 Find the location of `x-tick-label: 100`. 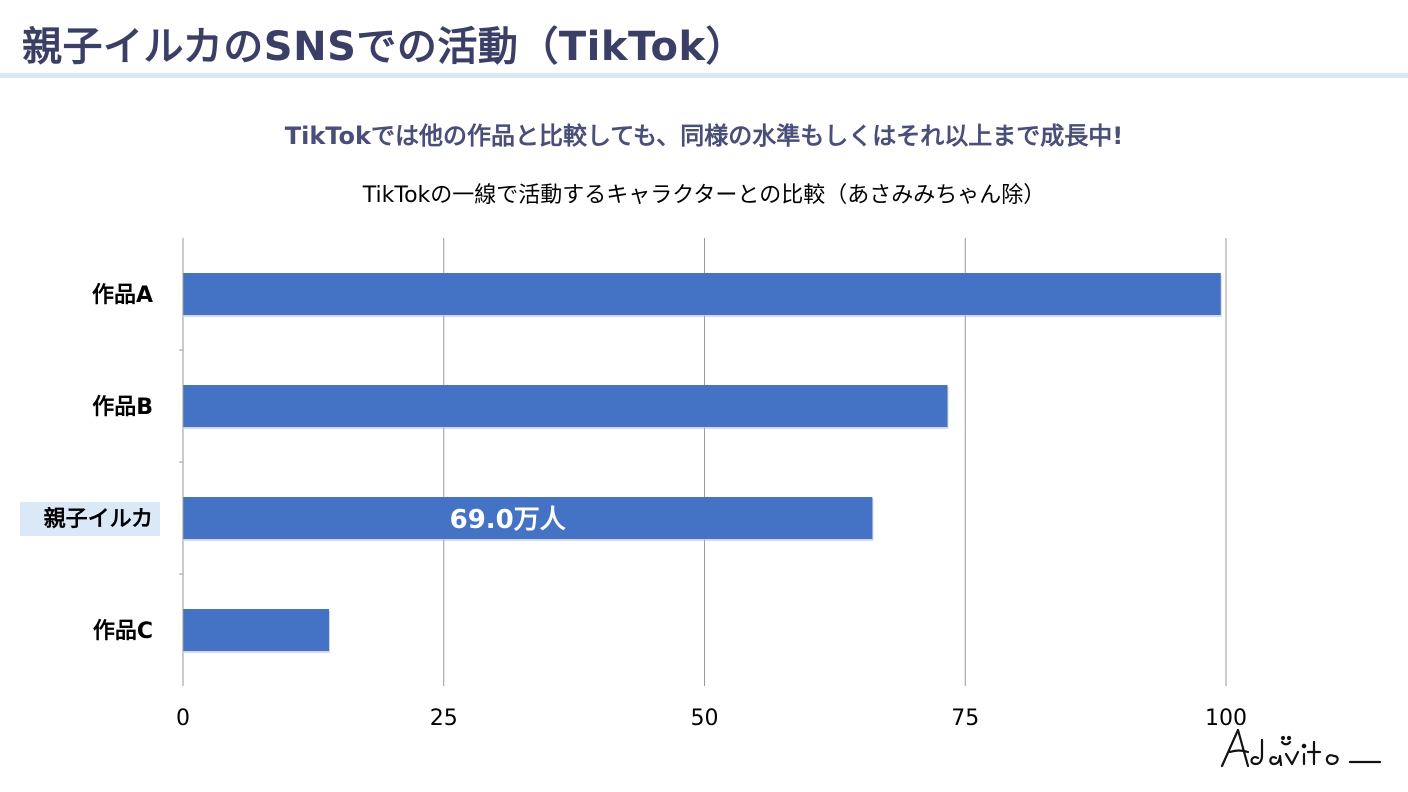

x-tick-label: 100 is located at coordinates (1226, 718).